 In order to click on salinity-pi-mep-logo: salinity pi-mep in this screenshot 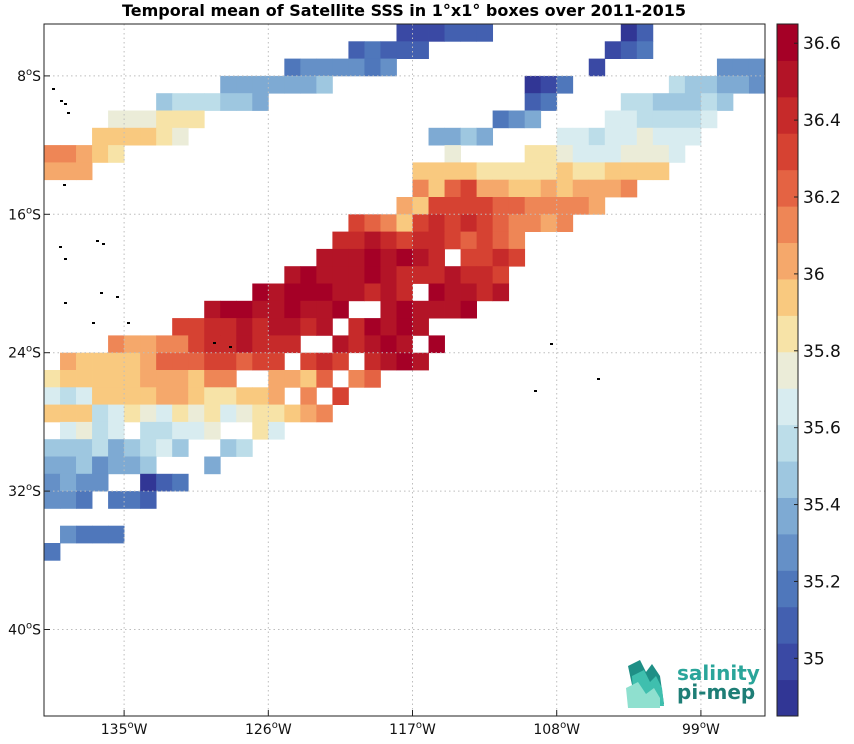, I will do `click(693, 684)`.